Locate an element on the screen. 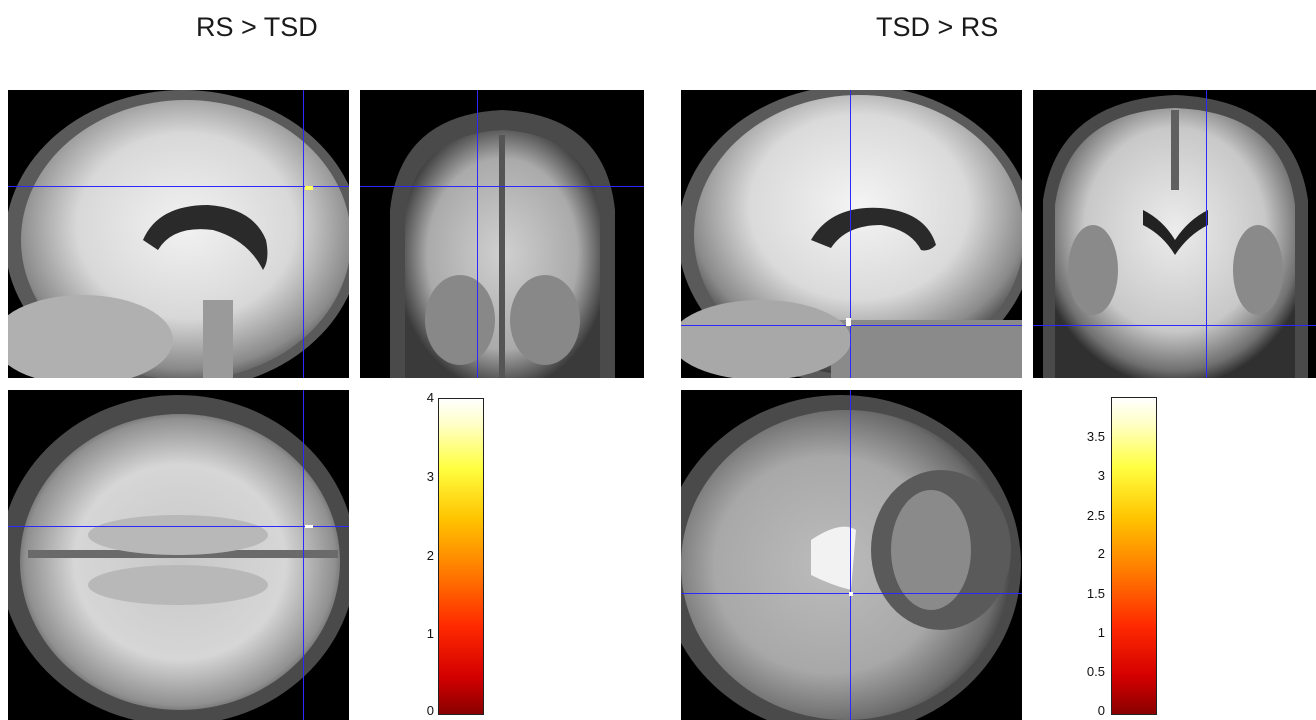 The width and height of the screenshot is (1316, 720). title-tsd-gt-rs: TSD > RS is located at coordinates (937, 27).